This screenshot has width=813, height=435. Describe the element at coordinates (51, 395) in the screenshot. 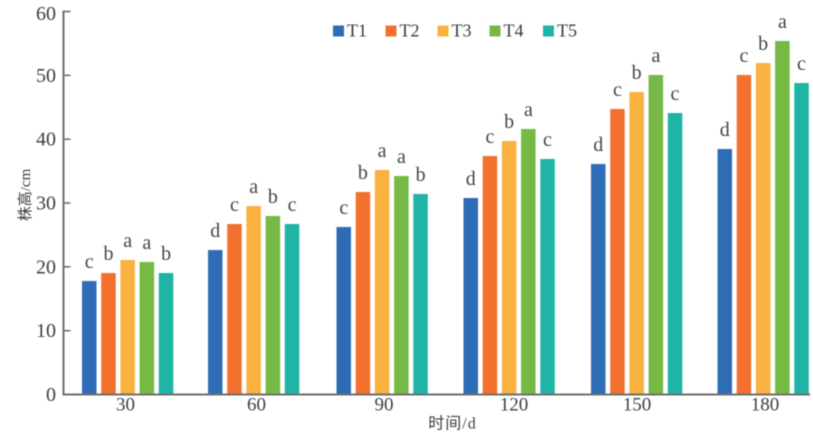

I see `svg-text: 0` at that location.